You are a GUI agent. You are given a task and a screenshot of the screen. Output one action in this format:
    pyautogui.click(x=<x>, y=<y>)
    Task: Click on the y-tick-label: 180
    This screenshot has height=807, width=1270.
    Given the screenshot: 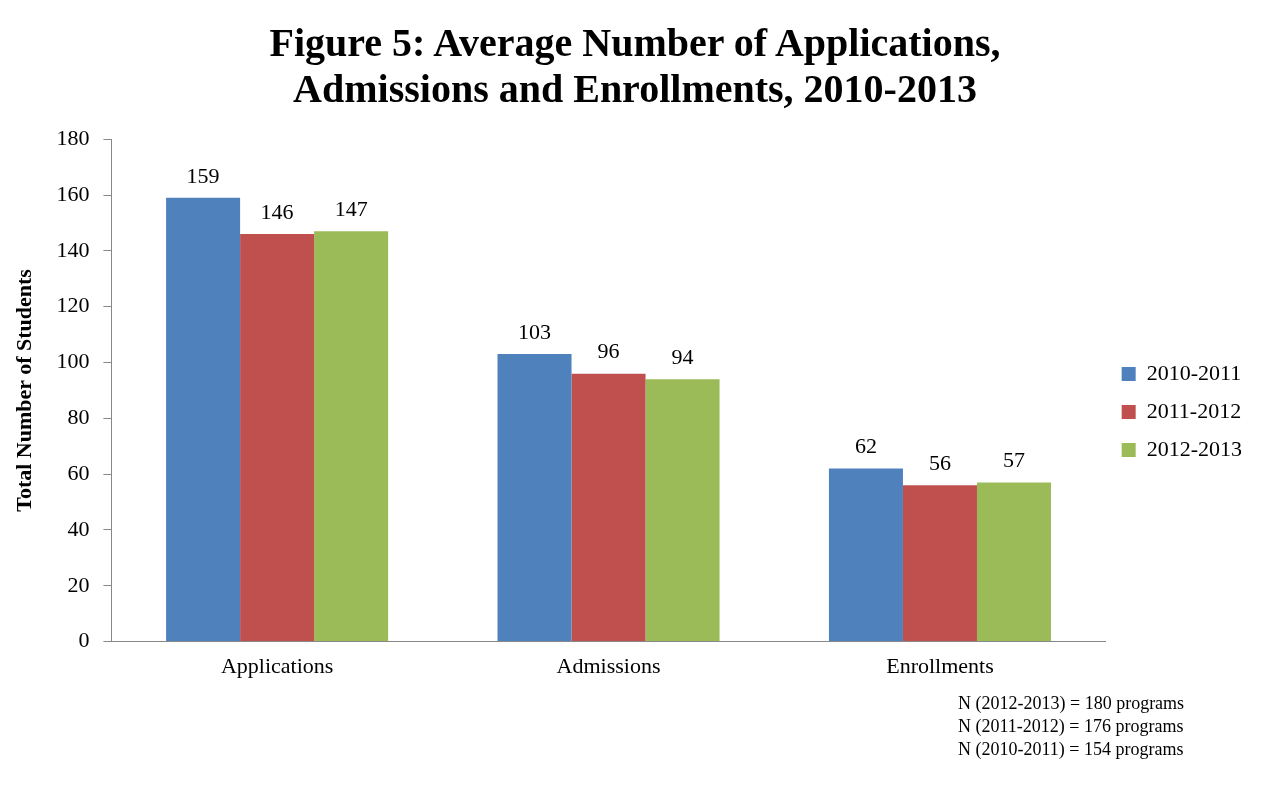 What is the action you would take?
    pyautogui.click(x=73, y=137)
    